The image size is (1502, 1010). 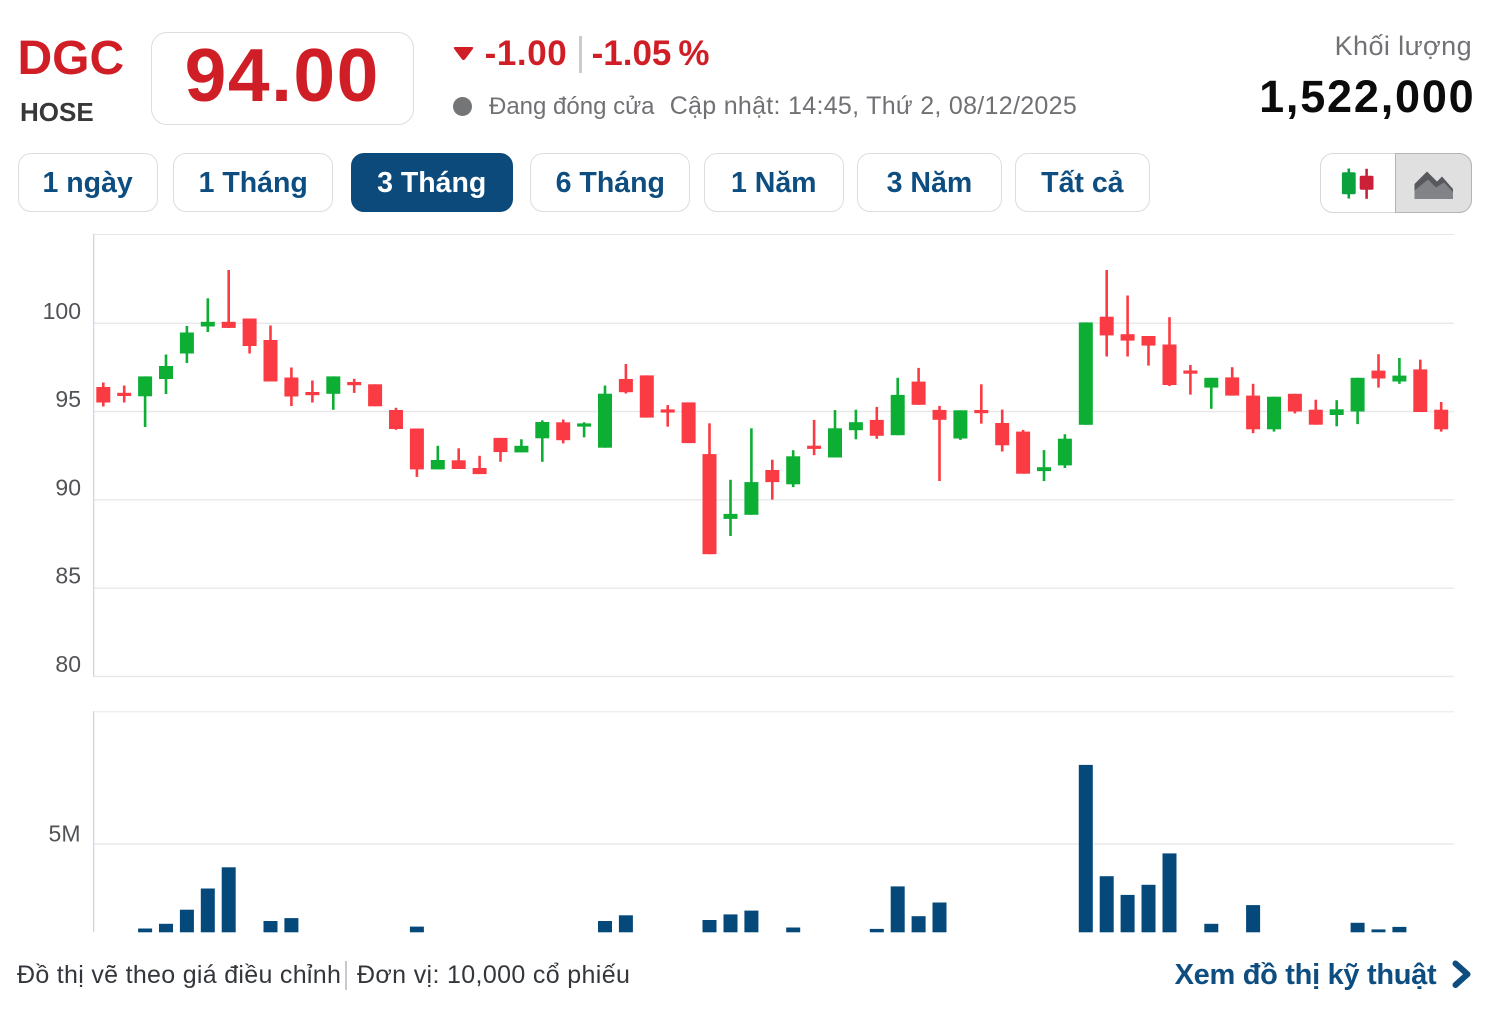 What do you see at coordinates (65, 833) in the screenshot?
I see `svg-text: 5M` at bounding box center [65, 833].